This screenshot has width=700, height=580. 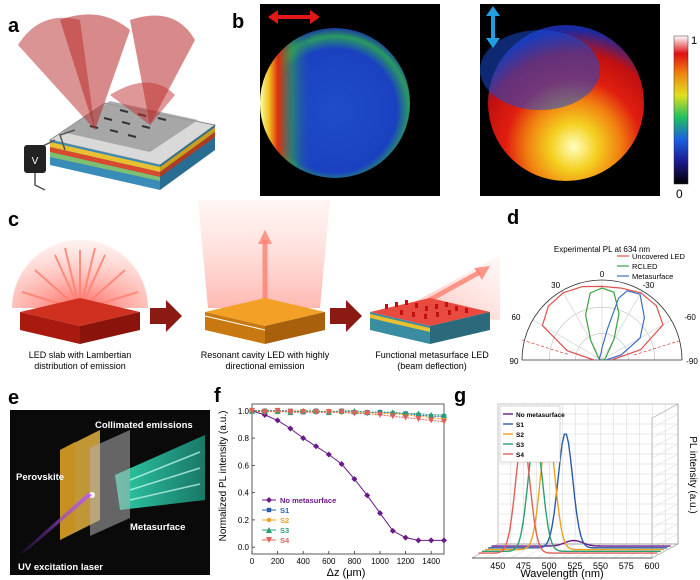 What do you see at coordinates (602, 249) in the screenshot?
I see `polar-chart-title: Experimental PL at 634 nm` at bounding box center [602, 249].